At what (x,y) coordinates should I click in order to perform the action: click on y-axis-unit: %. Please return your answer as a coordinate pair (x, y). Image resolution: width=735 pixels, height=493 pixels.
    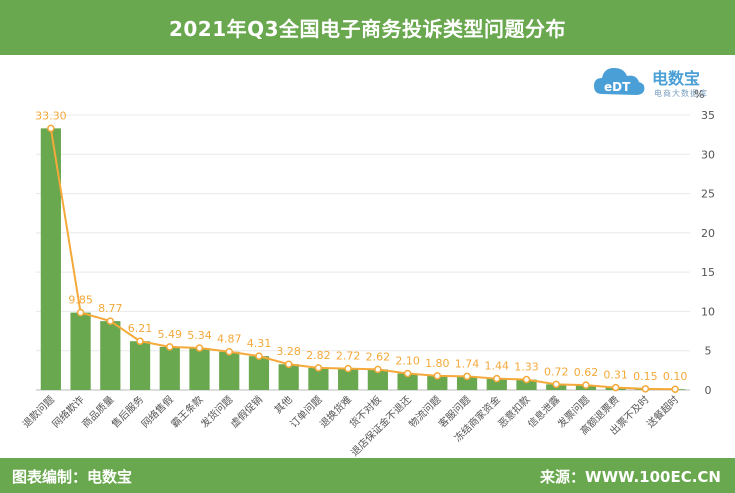
    Looking at the image, I should click on (699, 94).